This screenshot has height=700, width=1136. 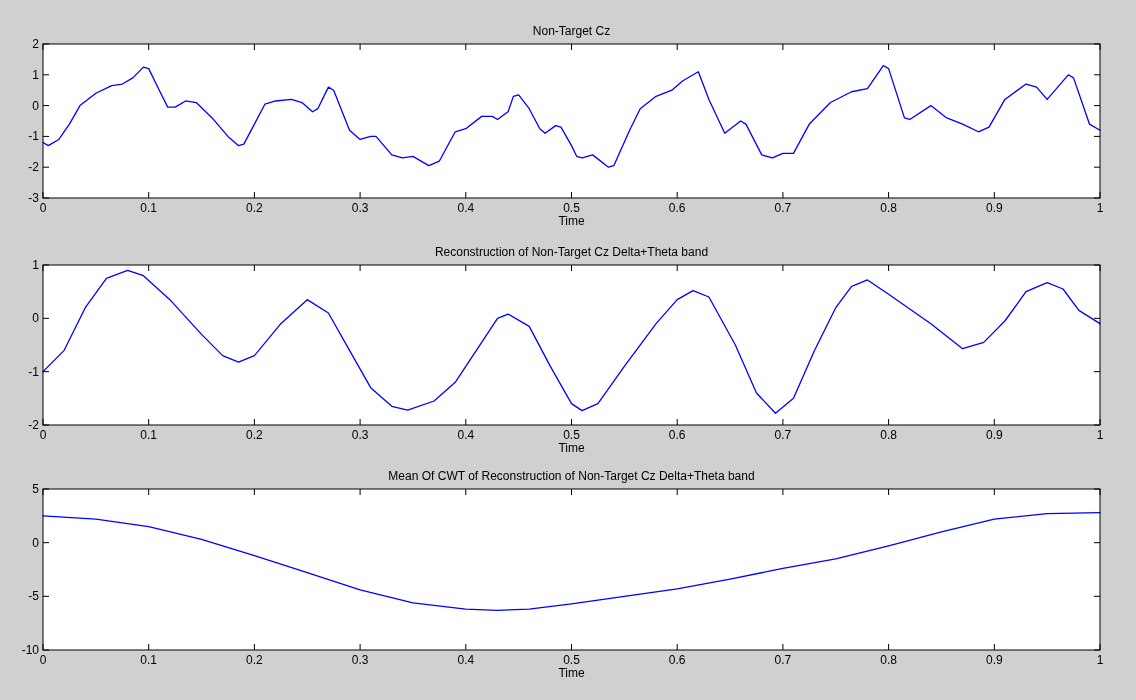 I want to click on y-tick-label: -3, so click(x=34, y=198).